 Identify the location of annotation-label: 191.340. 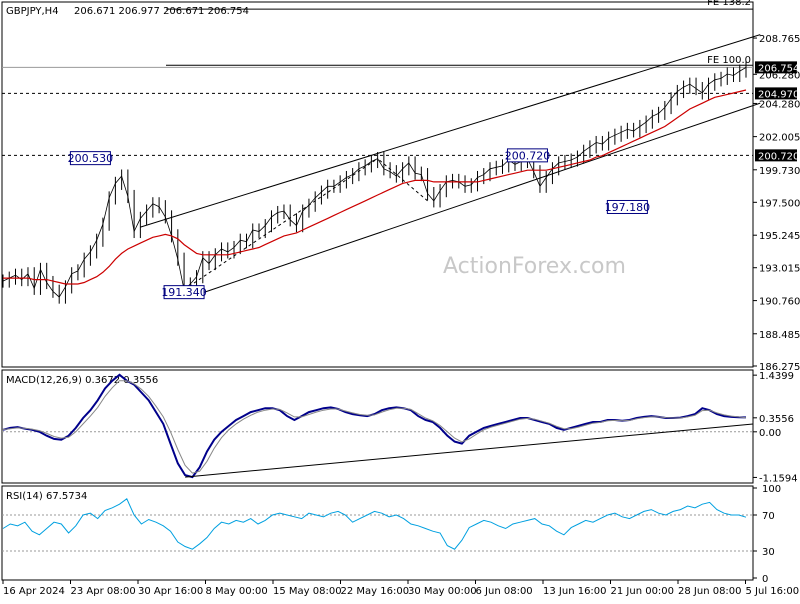
(184, 292).